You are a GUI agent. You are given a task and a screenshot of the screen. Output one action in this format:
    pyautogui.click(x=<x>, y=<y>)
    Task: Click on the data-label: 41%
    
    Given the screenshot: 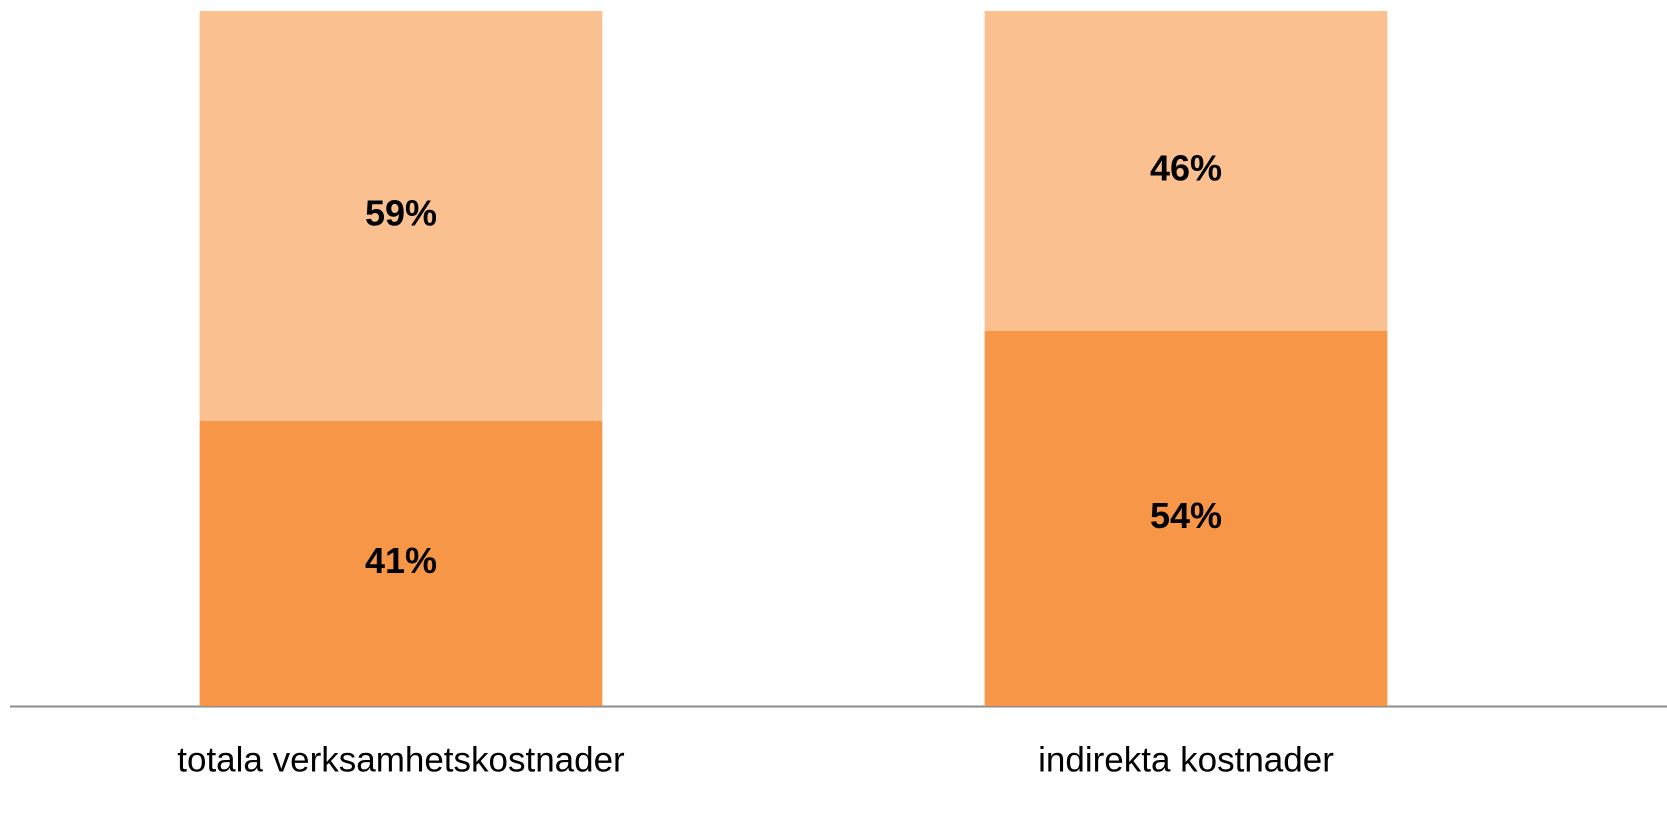 What is the action you would take?
    pyautogui.click(x=401, y=560)
    